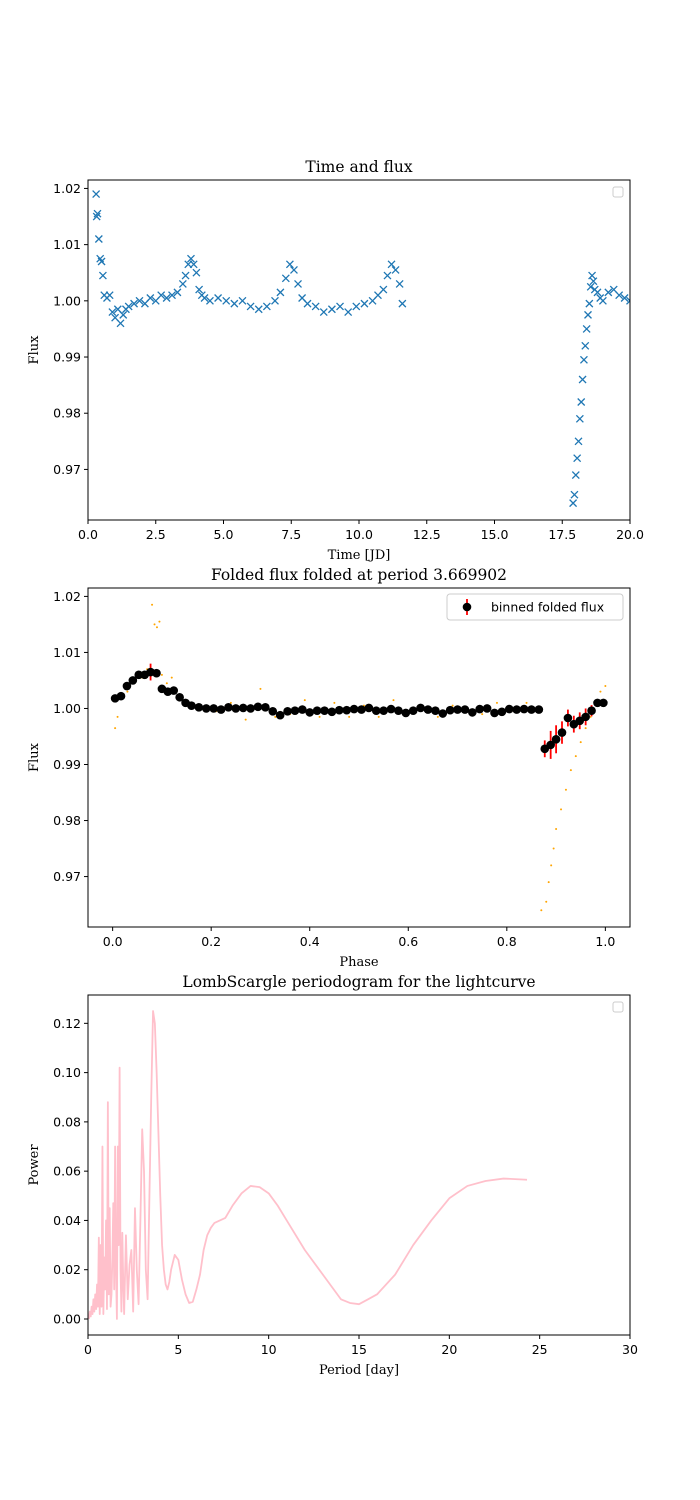 This screenshot has height=1500, width=700. Describe the element at coordinates (618, 192) in the screenshot. I see `legend-box-empty` at that location.